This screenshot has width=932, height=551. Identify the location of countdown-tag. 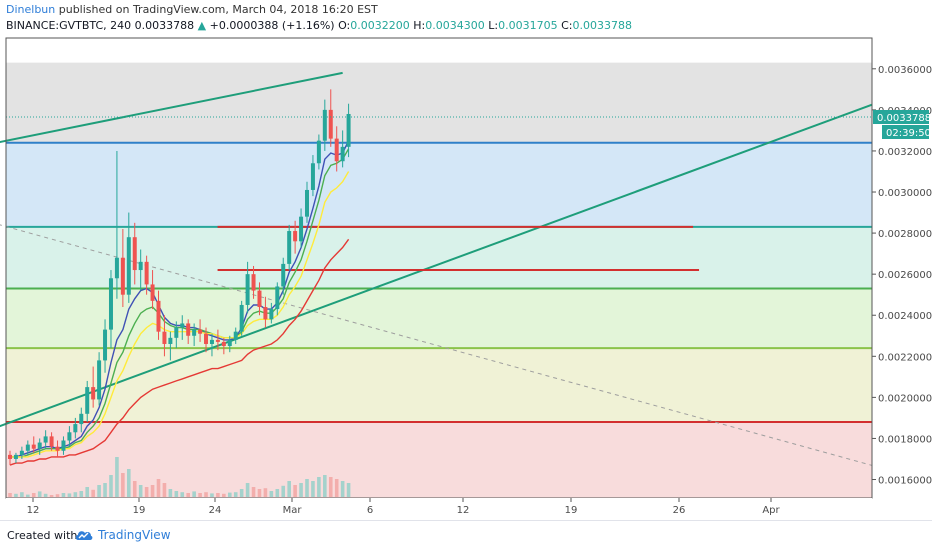
(905, 132).